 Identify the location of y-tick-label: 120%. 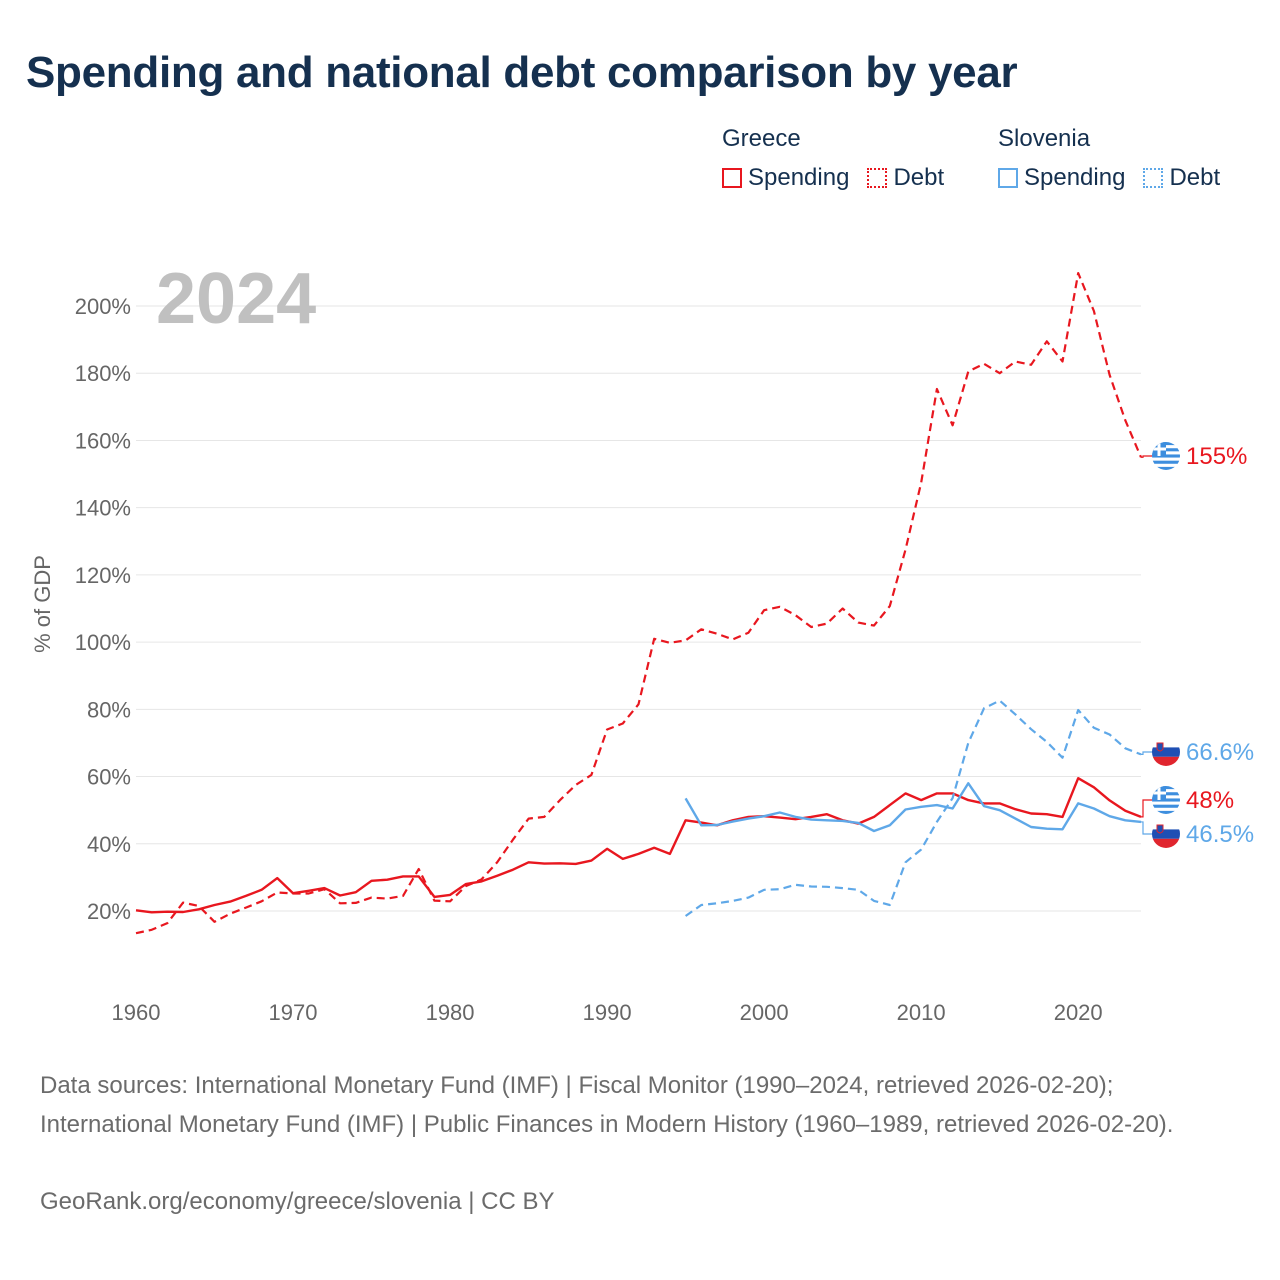
(103, 575).